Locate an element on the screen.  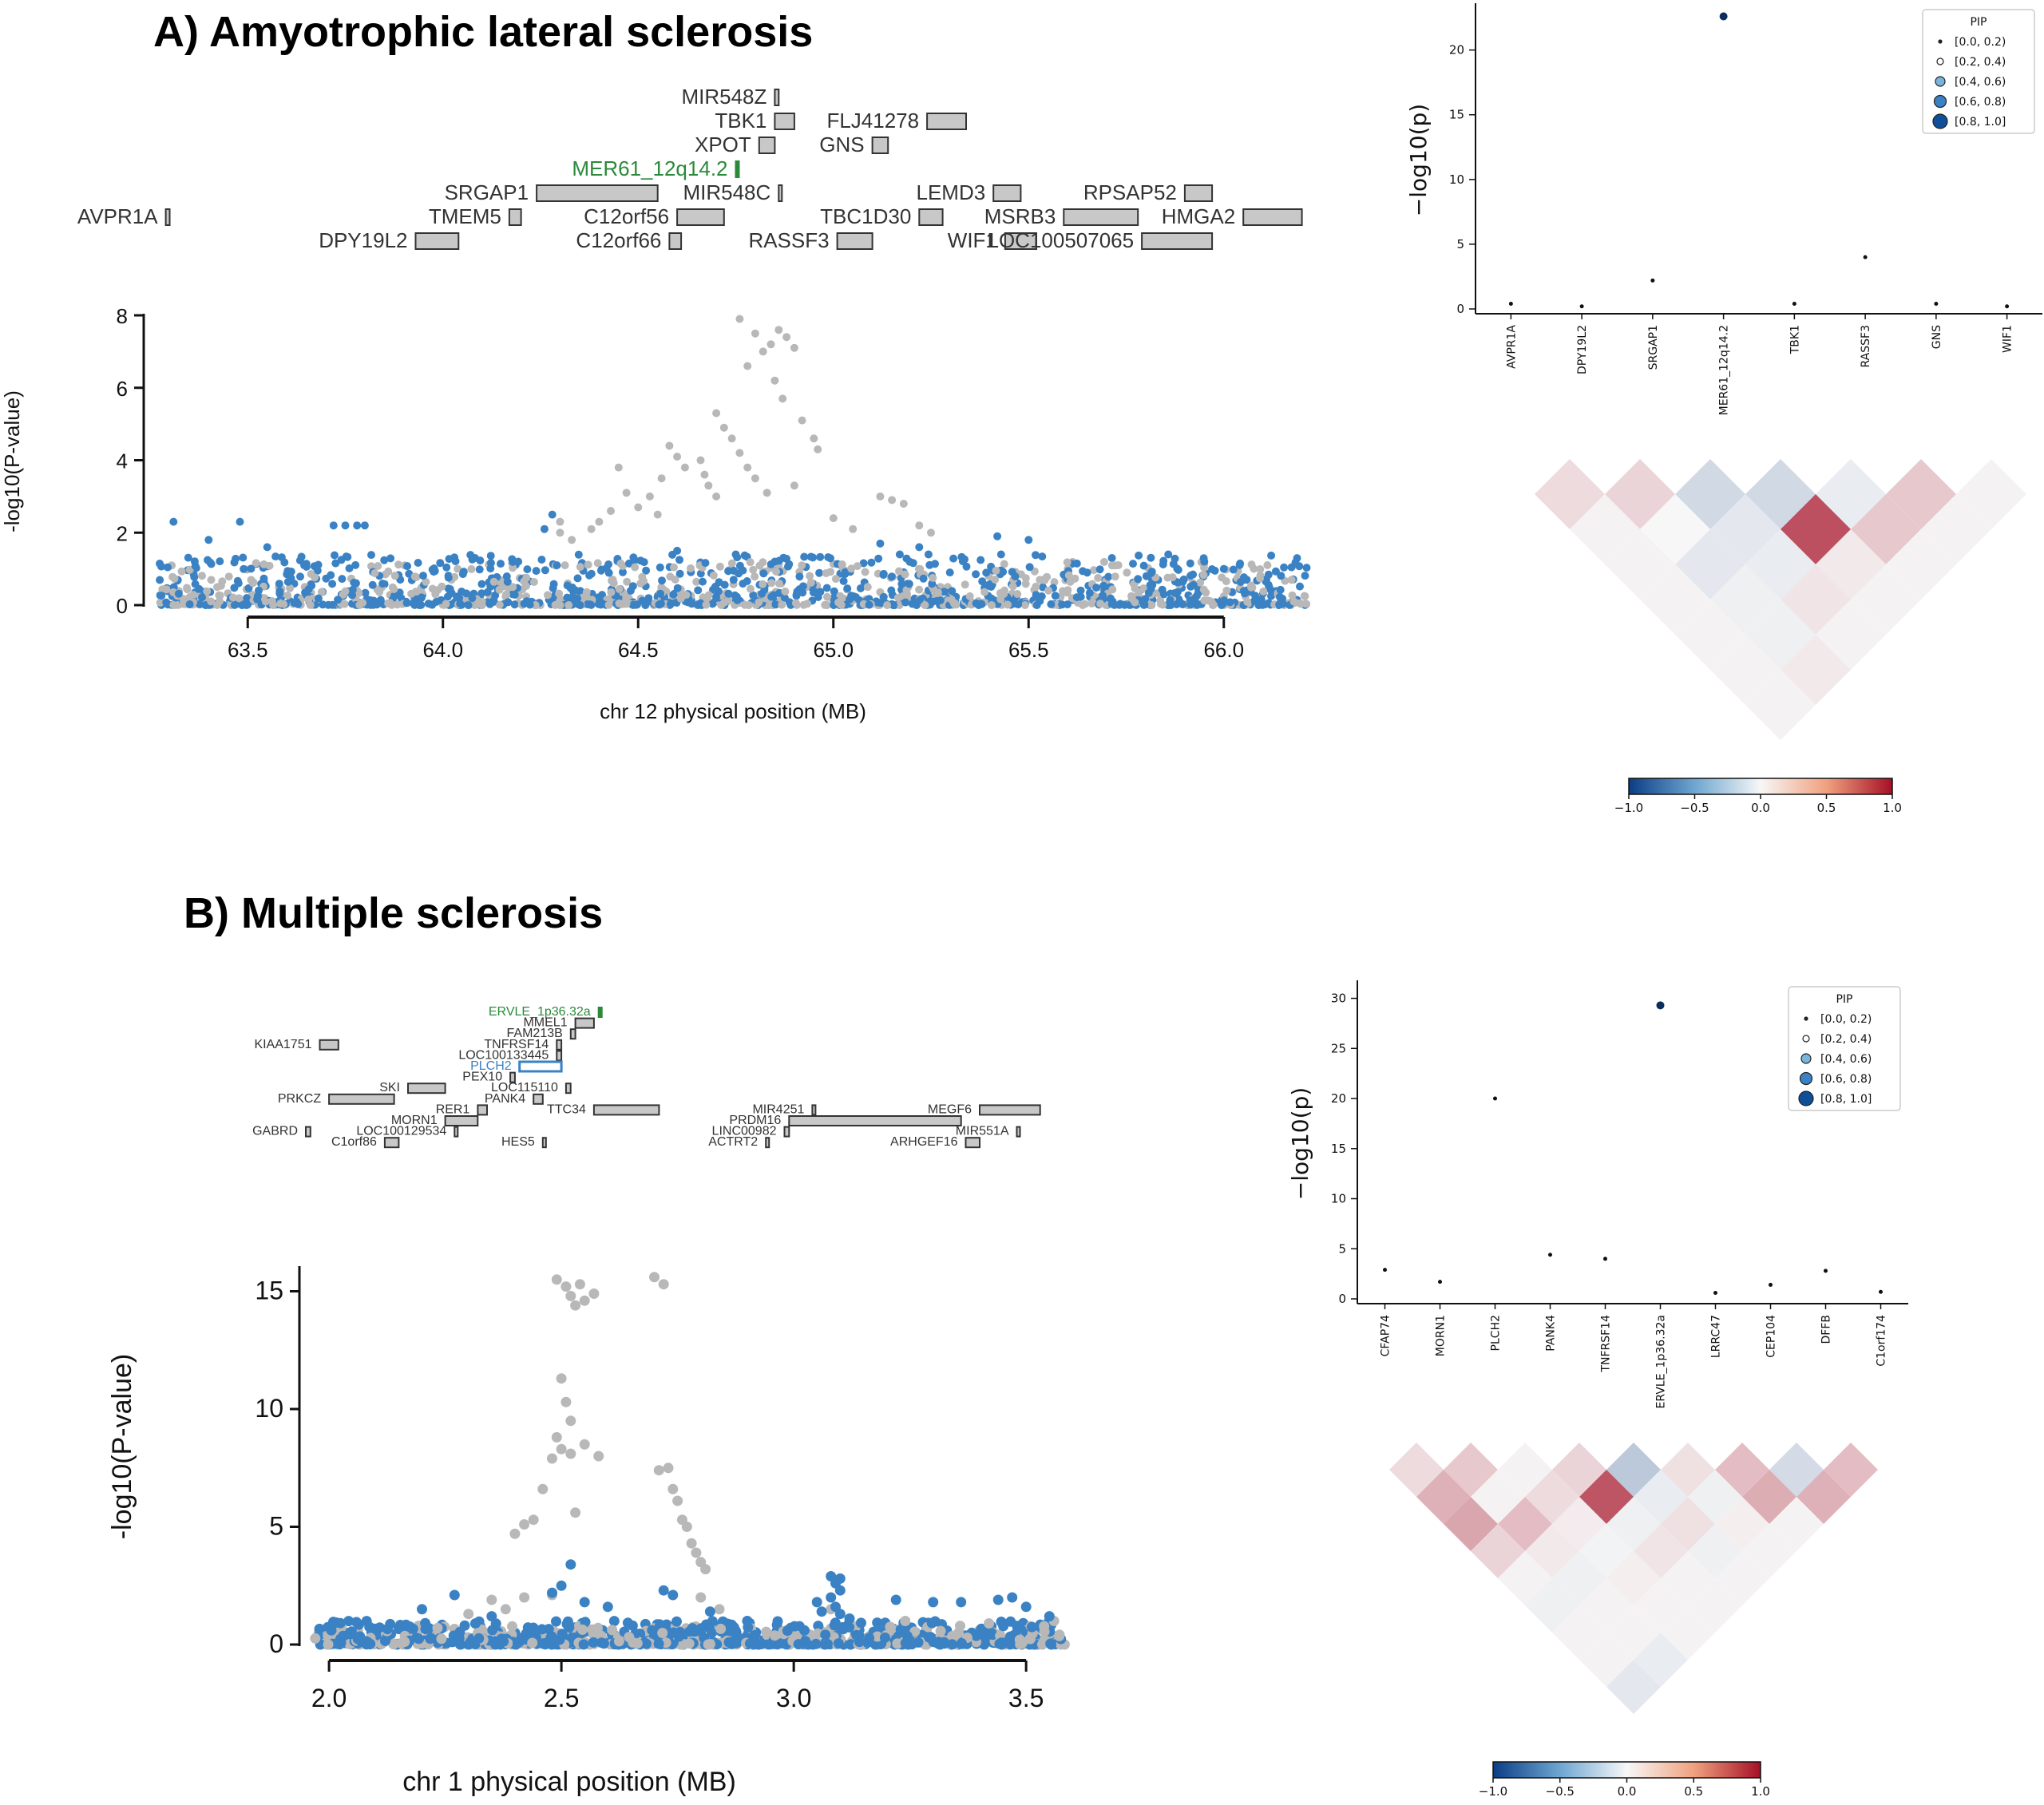
y-tick-label: 0 is located at coordinates (122, 606).